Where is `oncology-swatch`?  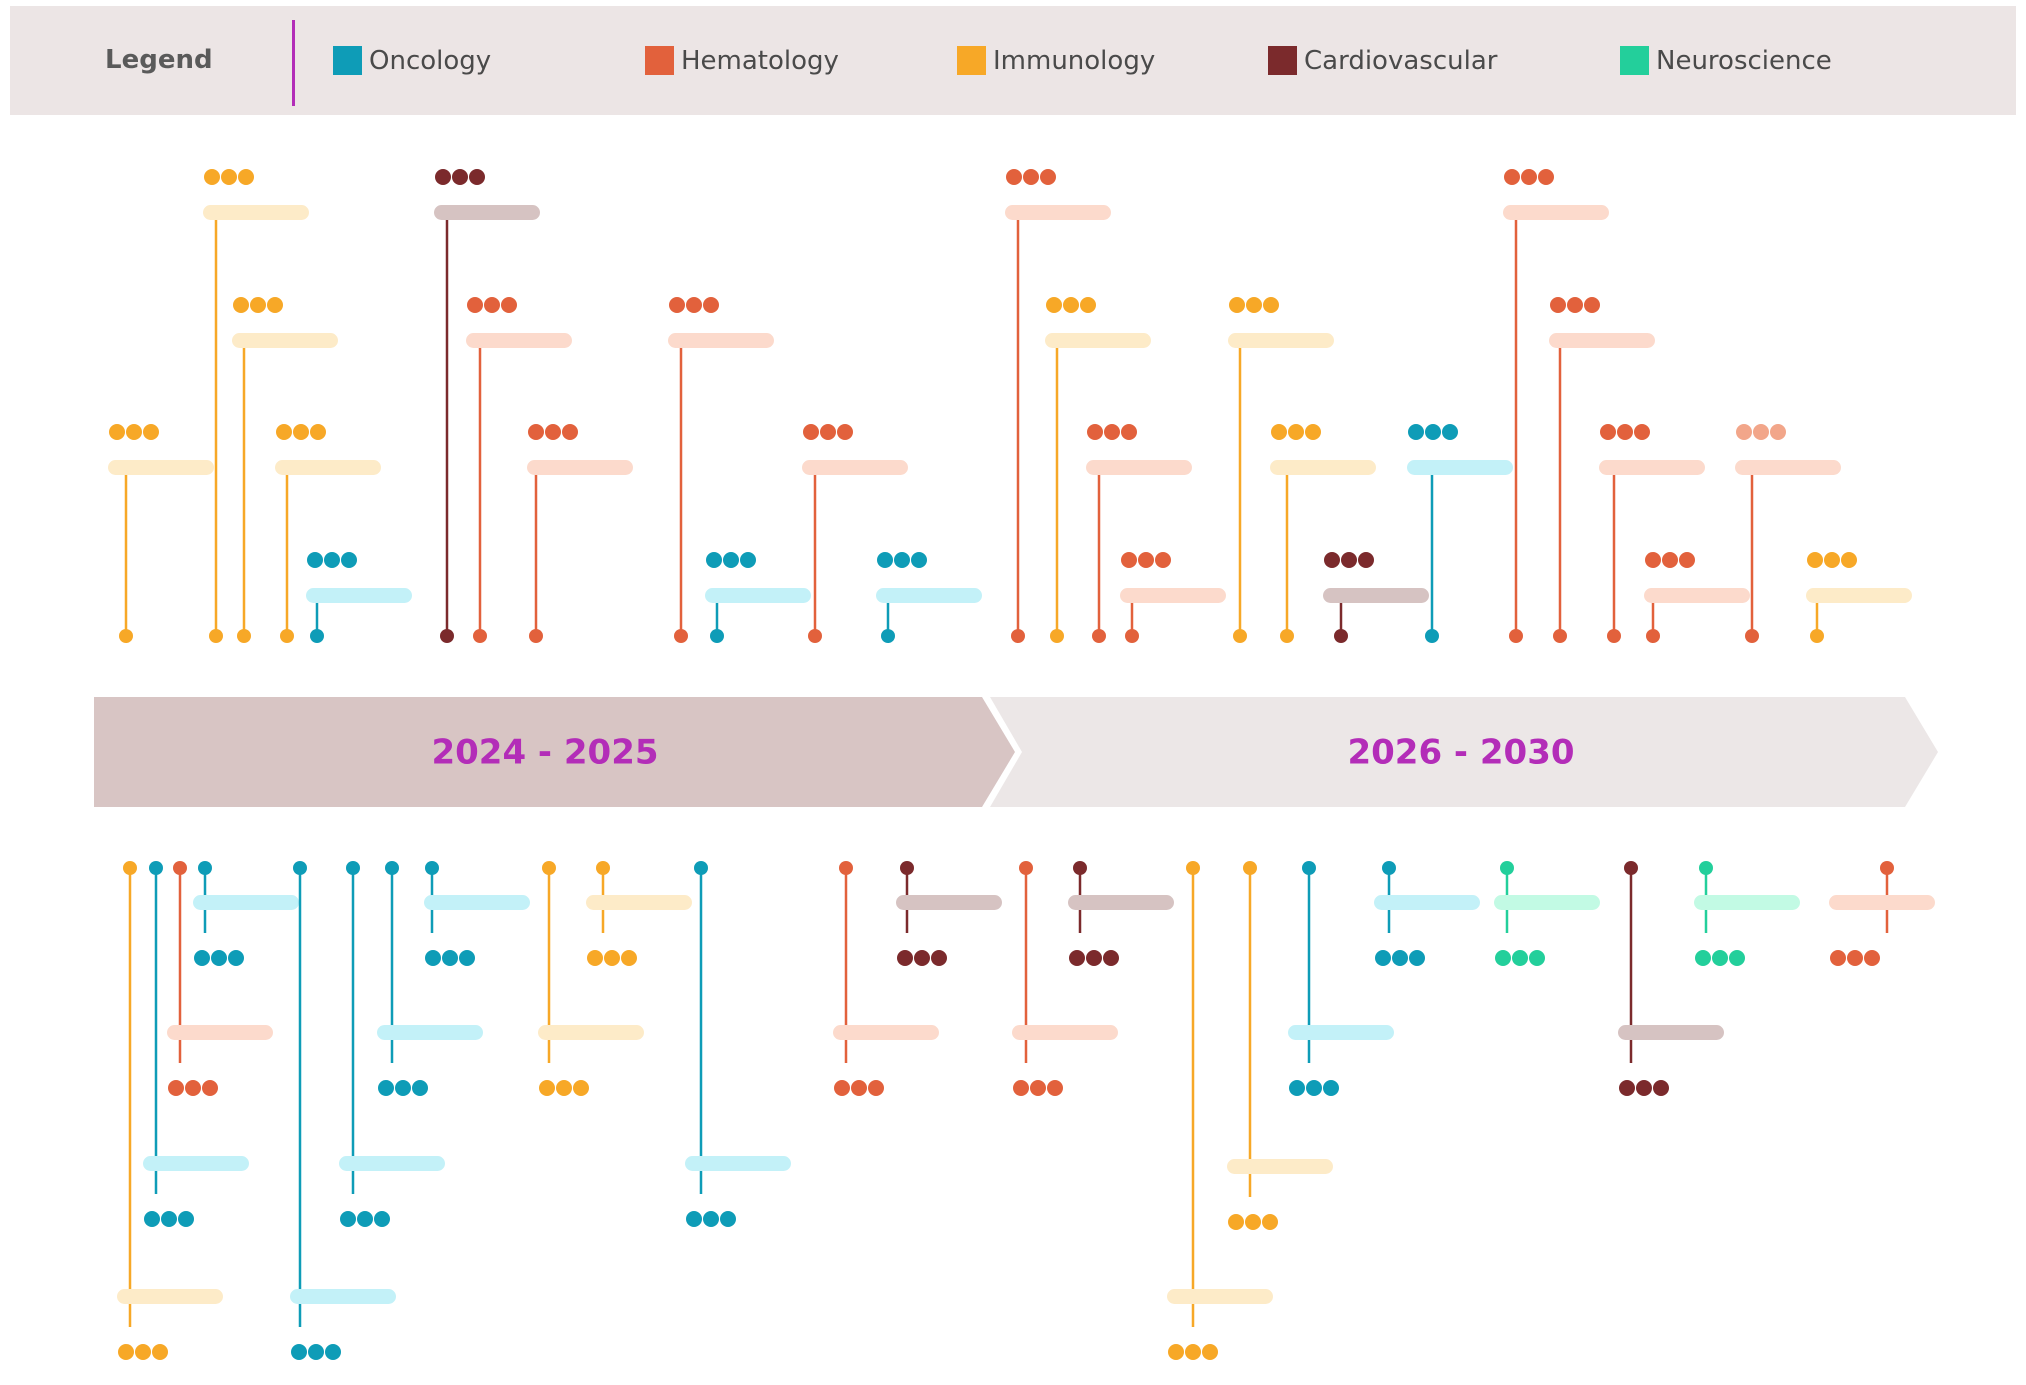 oncology-swatch is located at coordinates (347, 60).